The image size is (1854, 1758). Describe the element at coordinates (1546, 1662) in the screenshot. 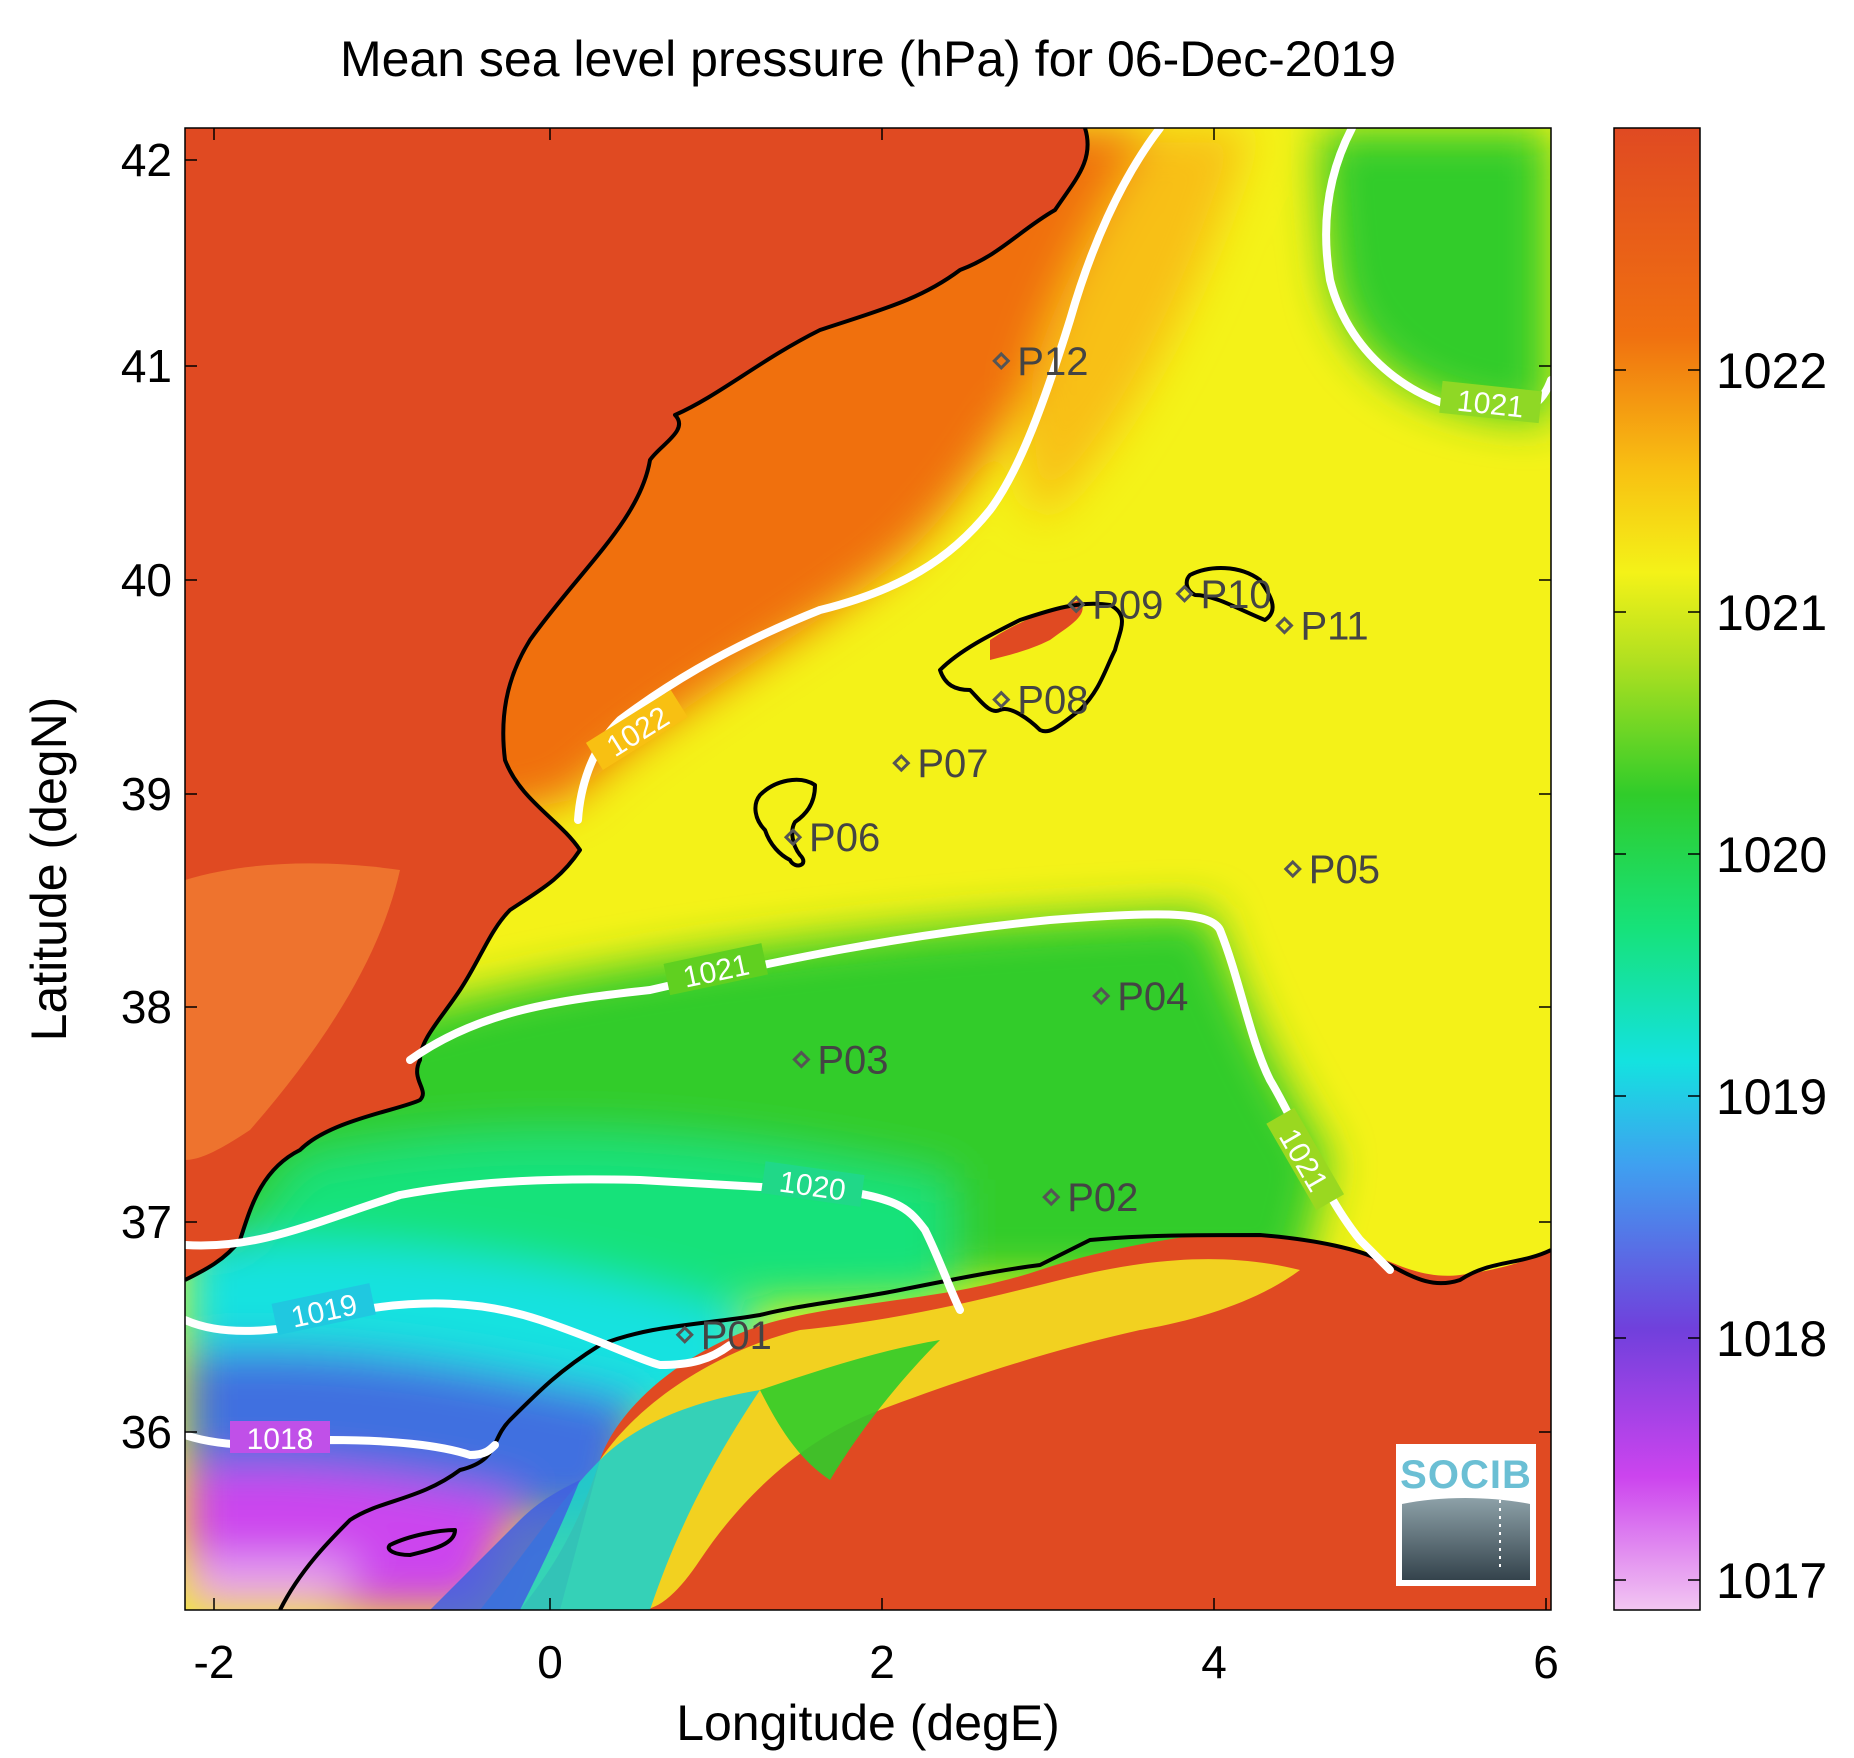

I see `x-tick-label: 6` at that location.